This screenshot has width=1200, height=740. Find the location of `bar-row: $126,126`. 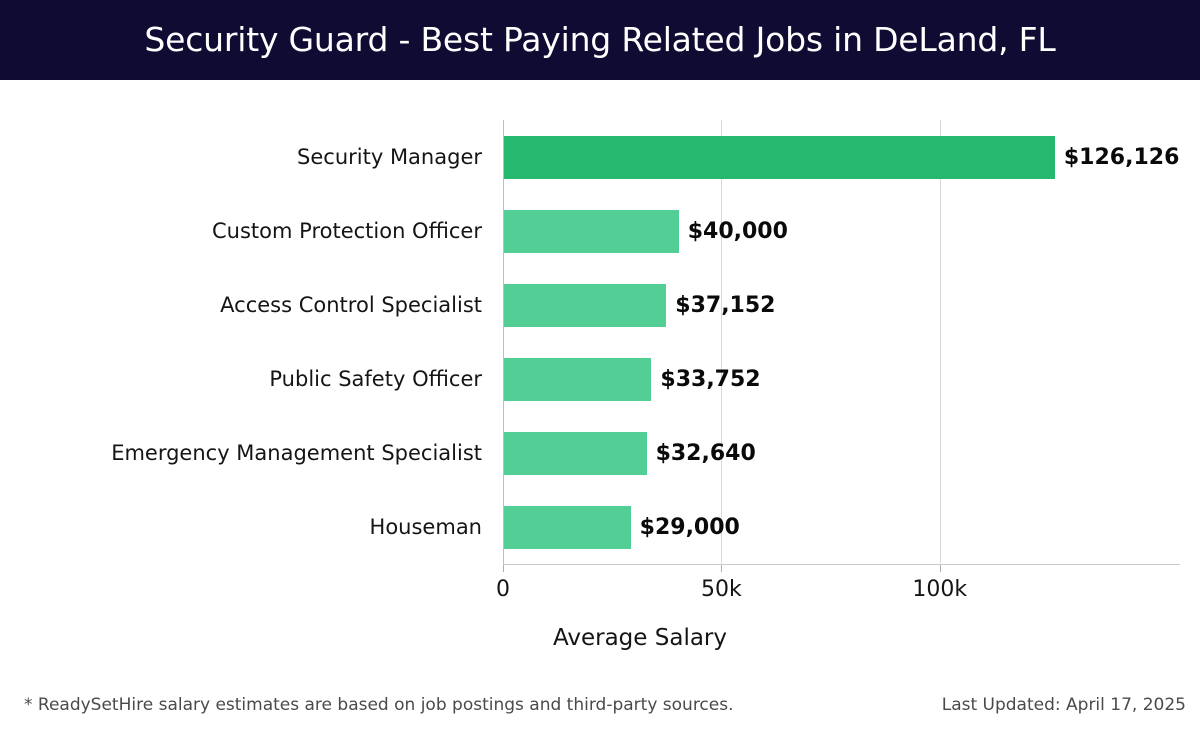

bar-row: $126,126 is located at coordinates (841, 157).